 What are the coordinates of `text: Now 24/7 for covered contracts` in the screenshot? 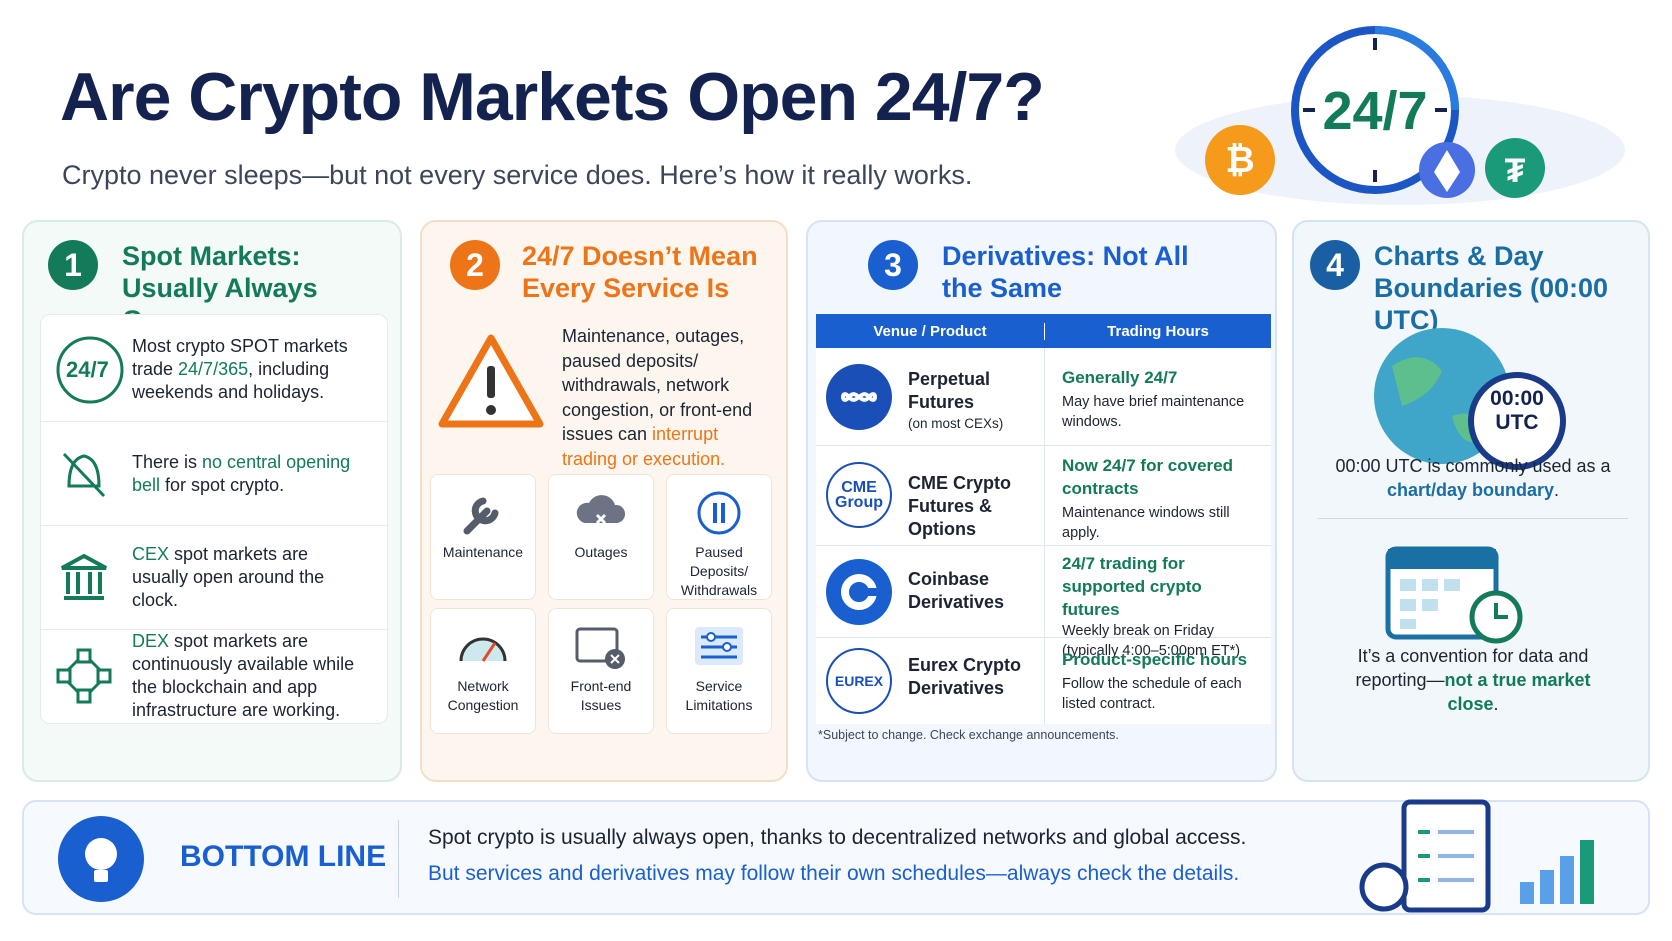 It's located at (1148, 477).